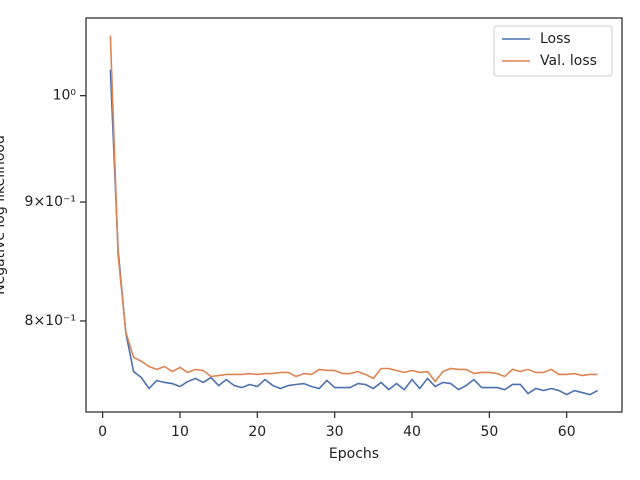 The height and width of the screenshot is (480, 640). I want to click on x-tick-label: 20, so click(257, 432).